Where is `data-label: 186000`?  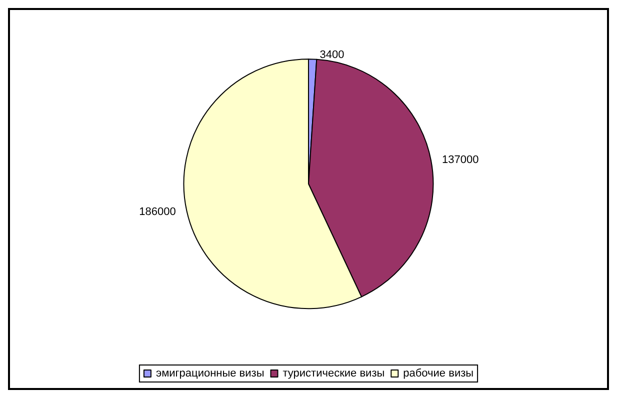 data-label: 186000 is located at coordinates (157, 212).